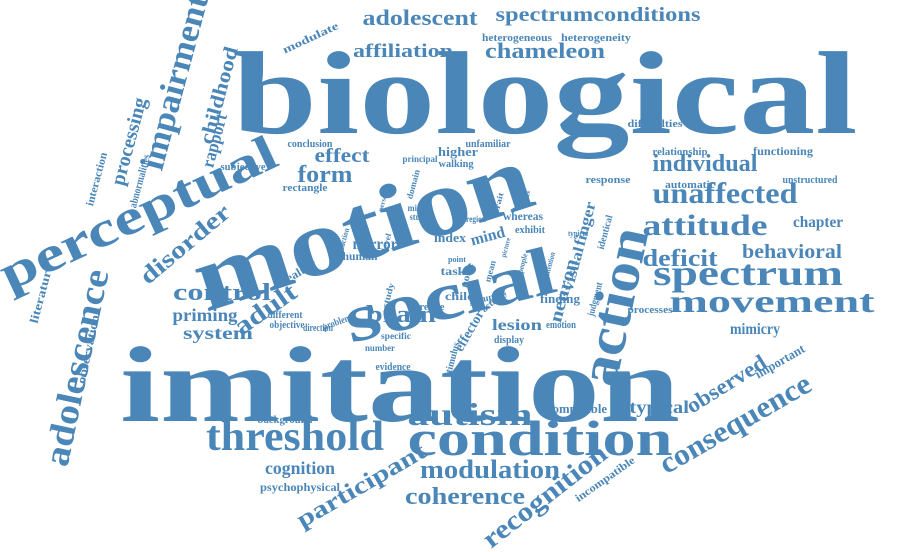 Image resolution: width=900 pixels, height=552 pixels. I want to click on word-point: point, so click(457, 259).